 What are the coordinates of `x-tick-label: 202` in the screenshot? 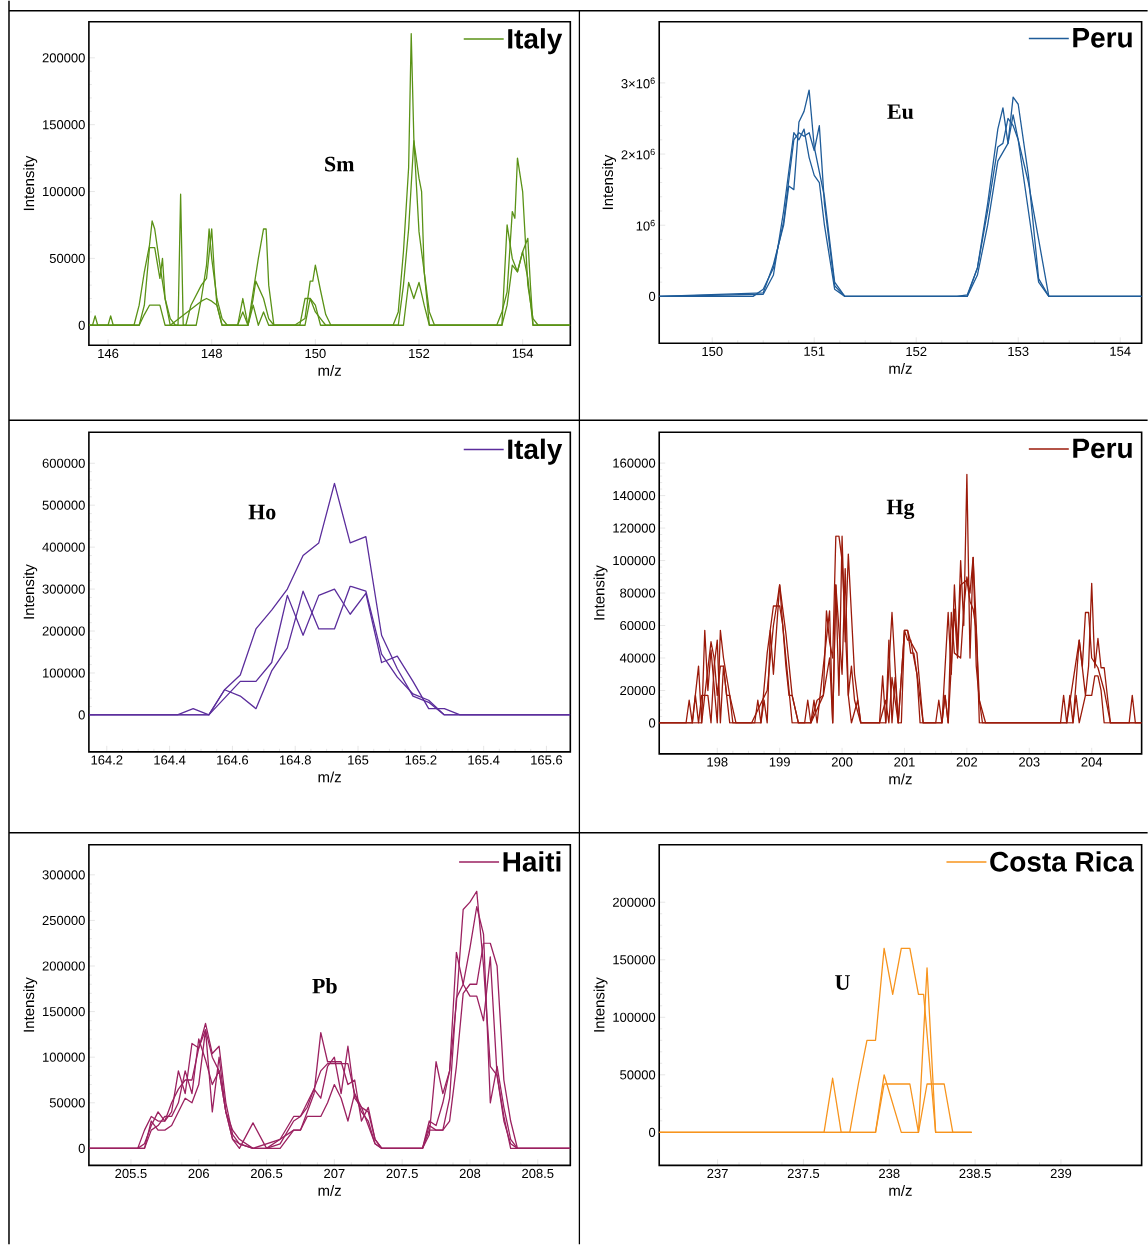 It's located at (966, 762).